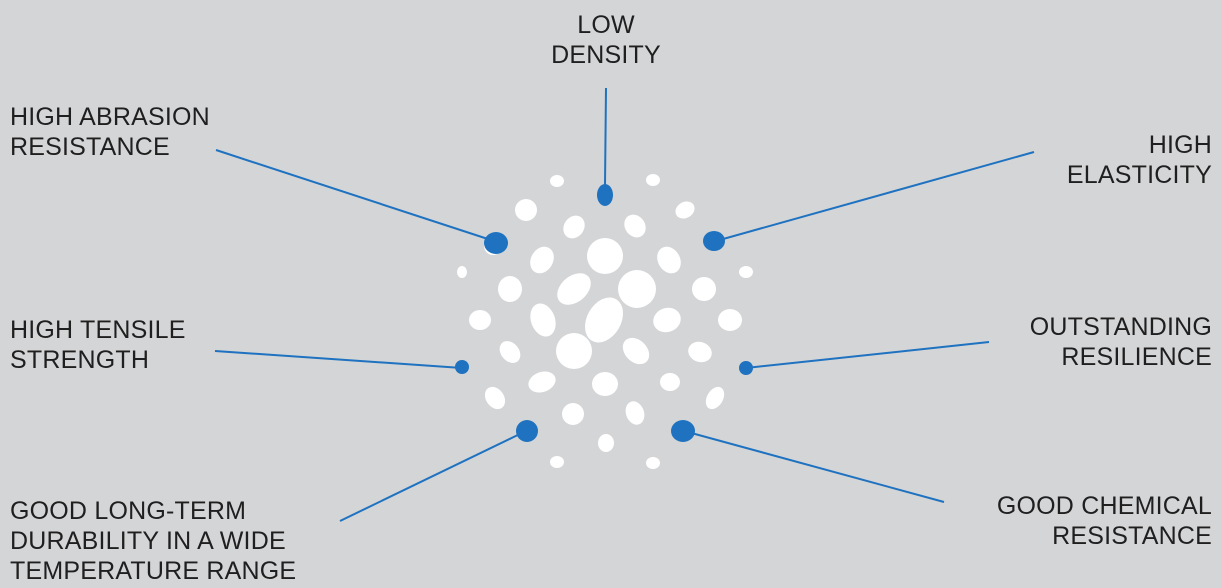 The image size is (1221, 588). What do you see at coordinates (867, 355) in the screenshot?
I see `leader-line-outstanding-resilience` at bounding box center [867, 355].